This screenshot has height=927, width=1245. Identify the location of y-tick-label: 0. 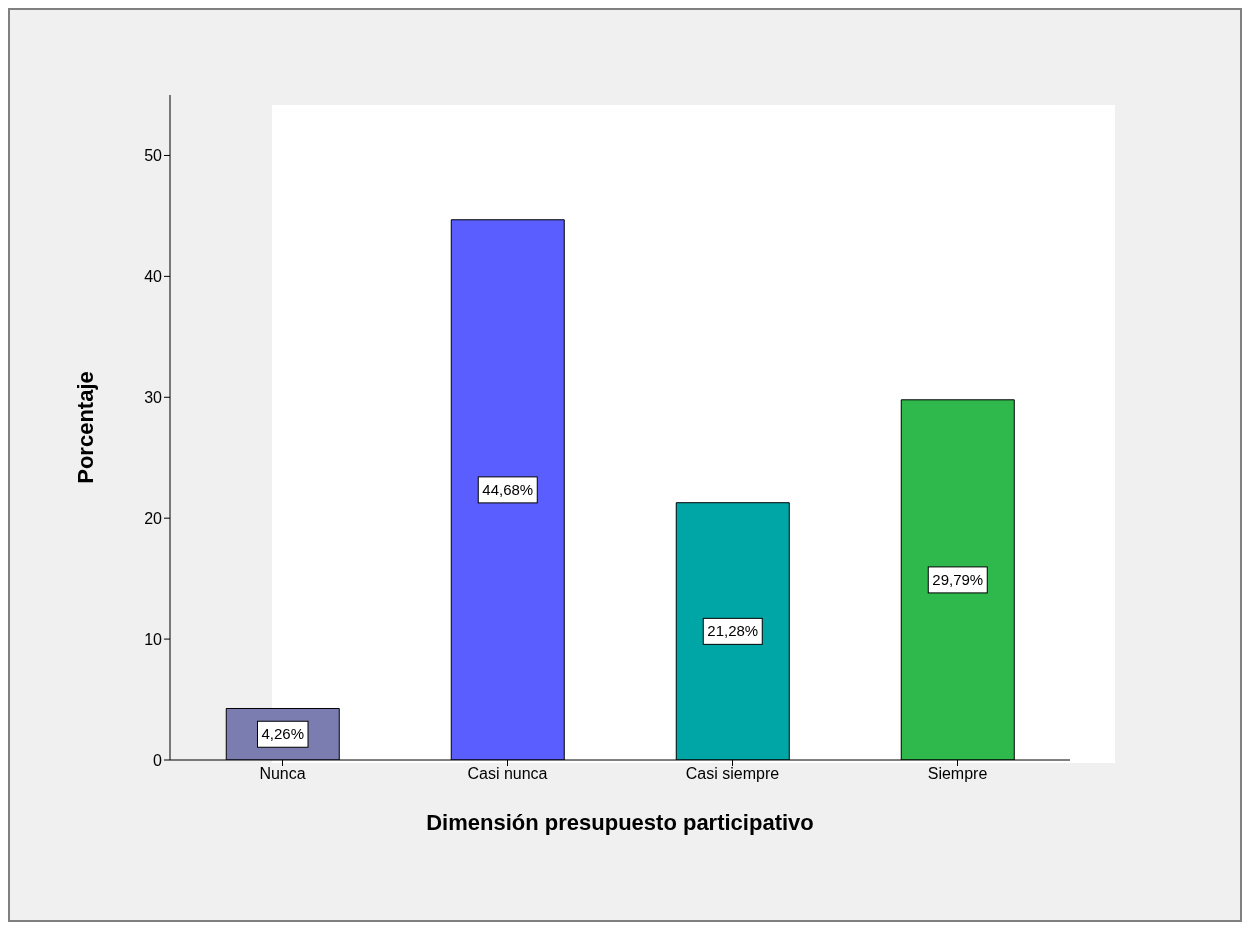
(158, 760).